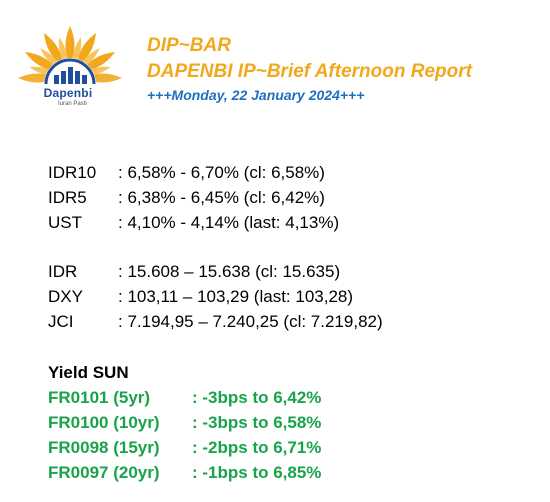 Image resolution: width=550 pixels, height=502 pixels. I want to click on report-title: DIP~BAR, so click(189, 45).